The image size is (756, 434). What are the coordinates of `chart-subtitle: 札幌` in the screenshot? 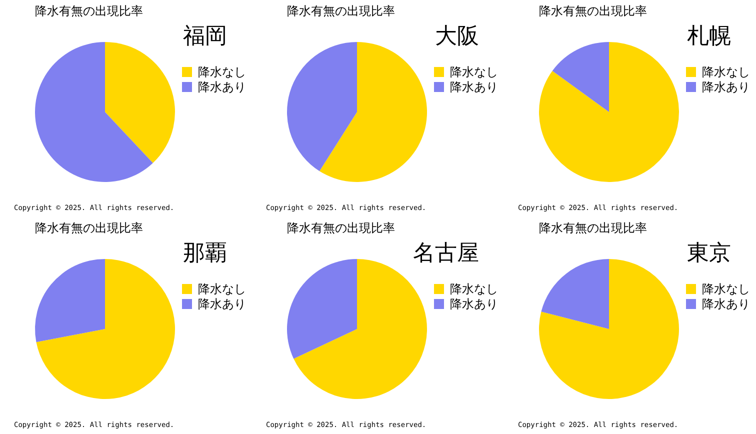 It's located at (709, 36).